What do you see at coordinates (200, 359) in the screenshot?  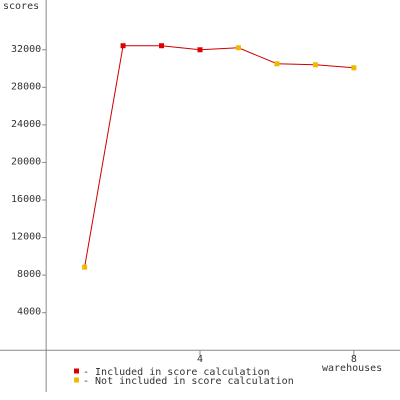 I see `x-tick-label: 4` at bounding box center [200, 359].